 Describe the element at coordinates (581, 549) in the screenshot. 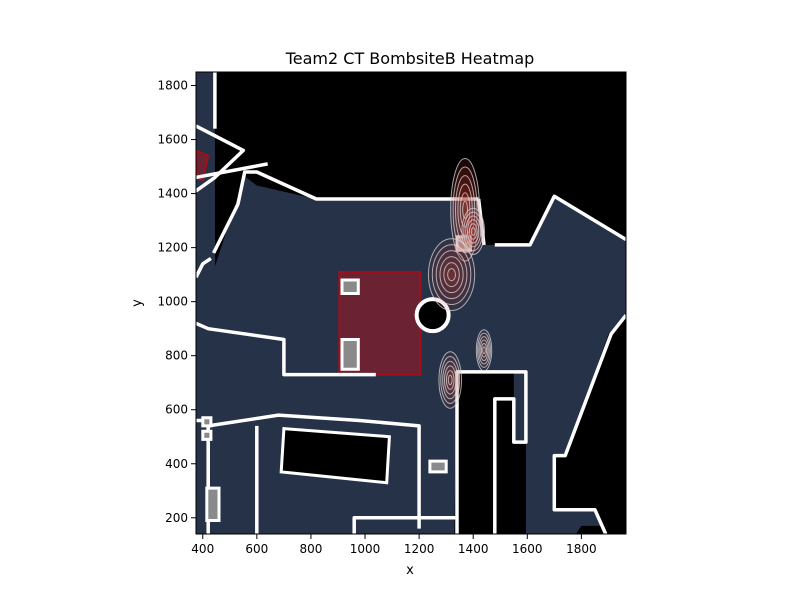

I see `x-tick-label: 1800` at that location.